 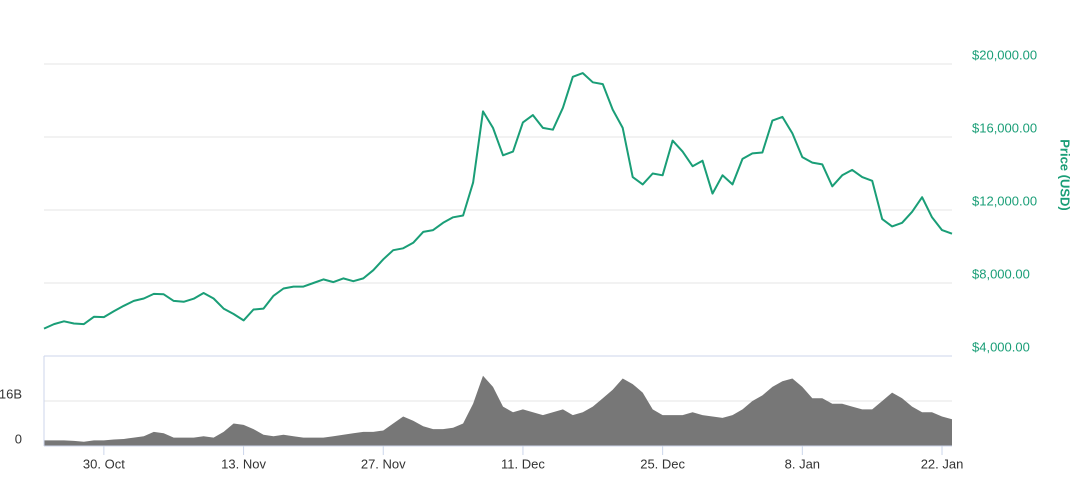 What do you see at coordinates (662, 463) in the screenshot?
I see `x-tick-label: 25. Dec` at bounding box center [662, 463].